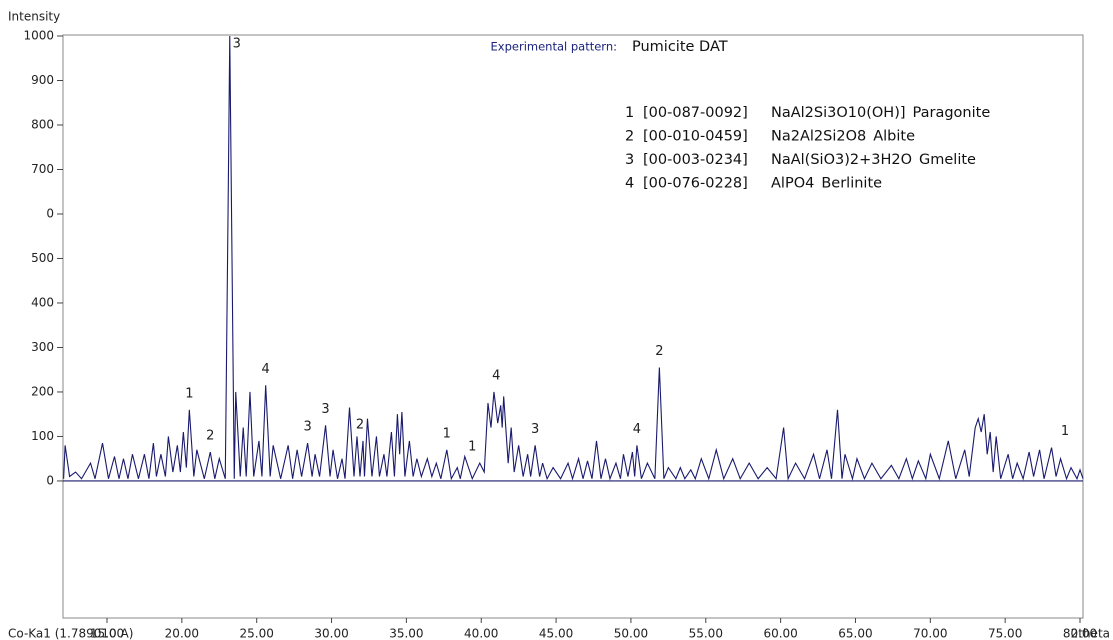  I want to click on x-tick-label: 30.00, so click(331, 633).